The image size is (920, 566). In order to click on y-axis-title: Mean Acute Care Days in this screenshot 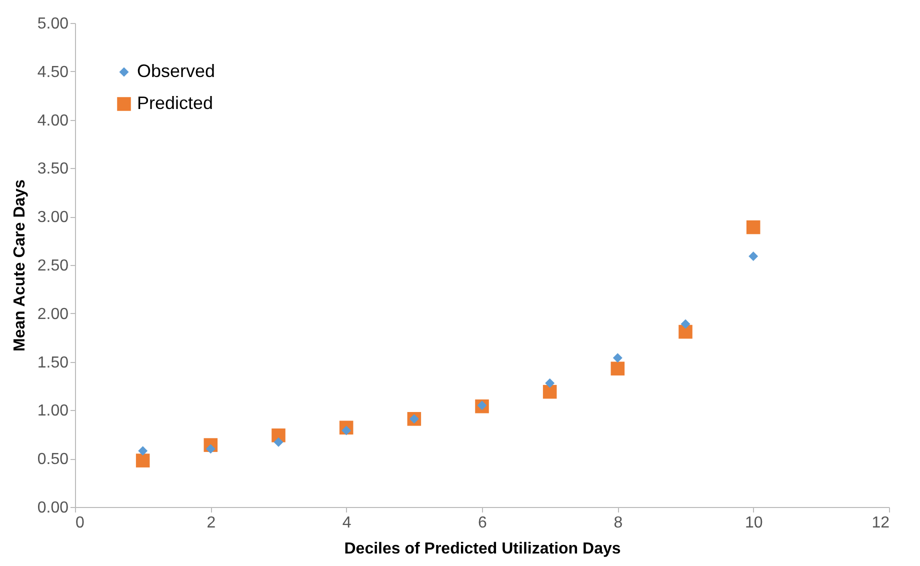, I will do `click(19, 265)`.